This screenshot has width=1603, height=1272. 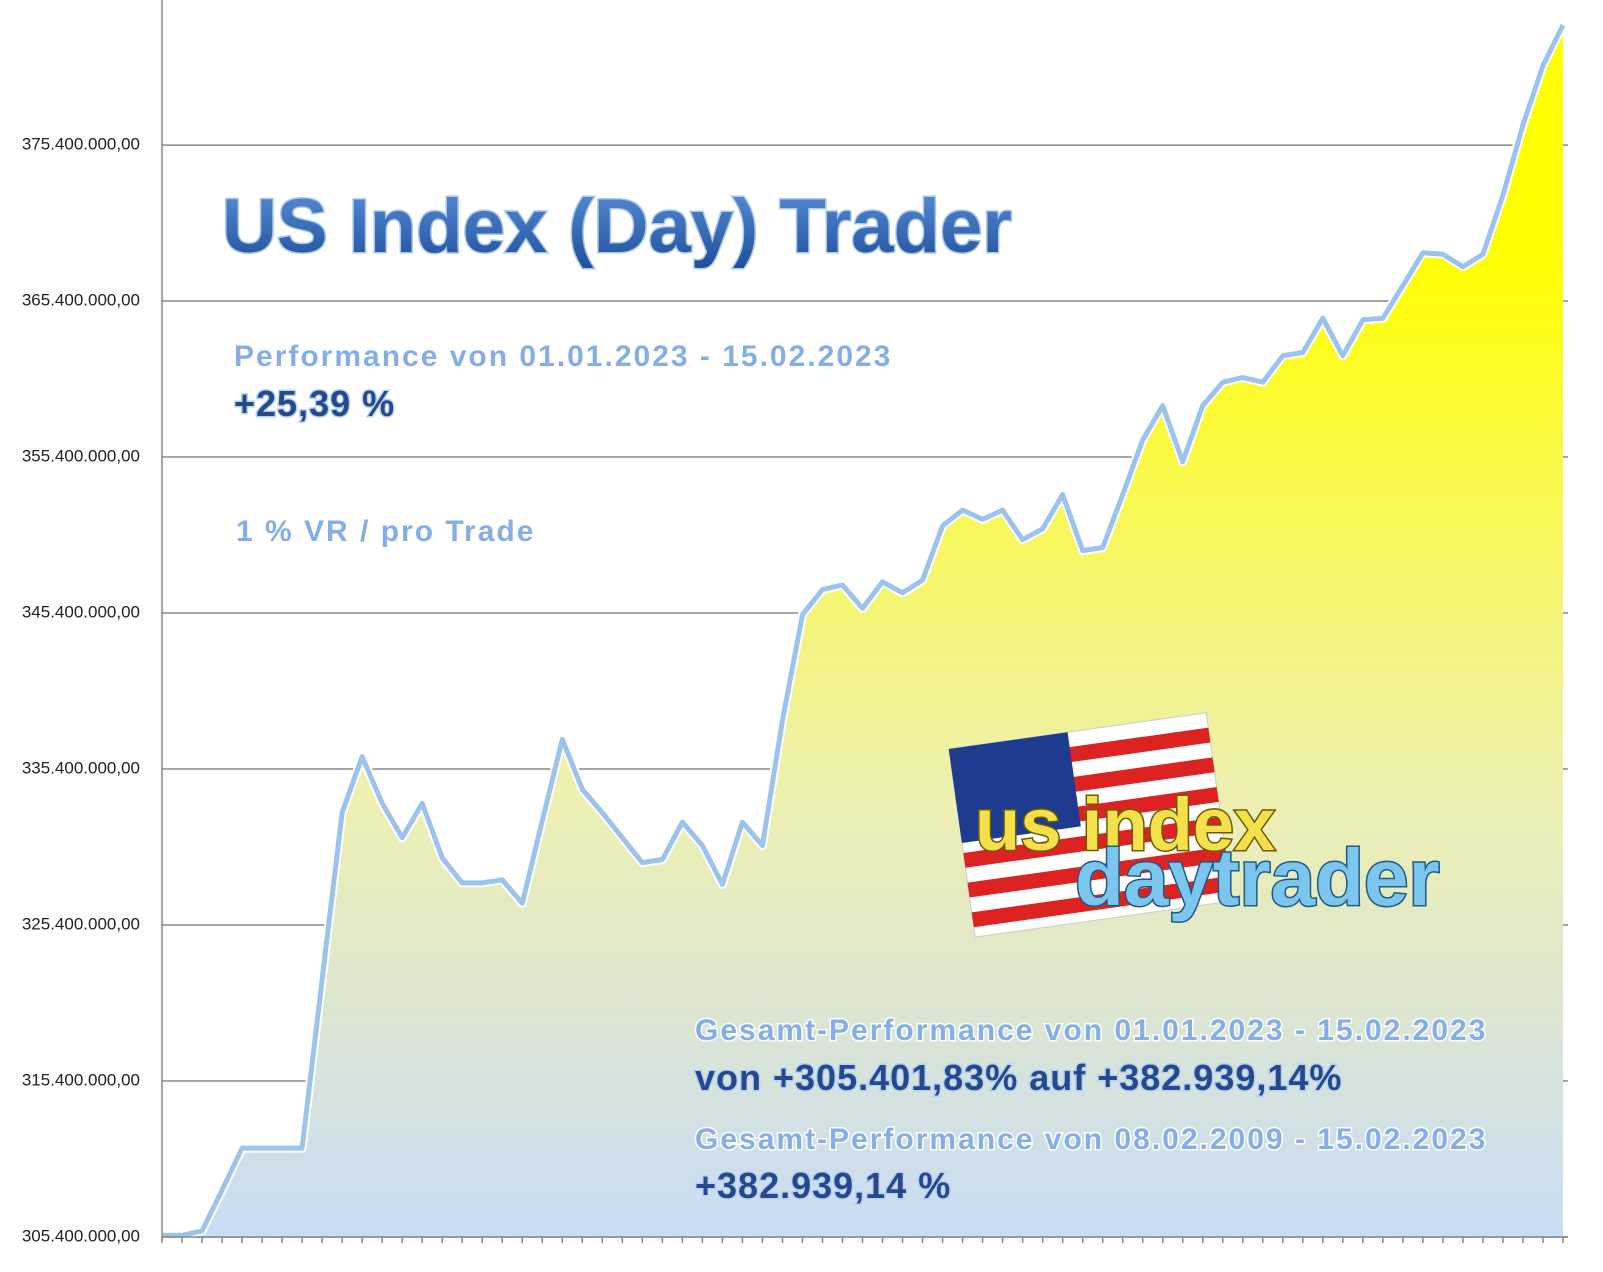 I want to click on y-tick-label: 325.400.000,00, so click(x=81, y=924).